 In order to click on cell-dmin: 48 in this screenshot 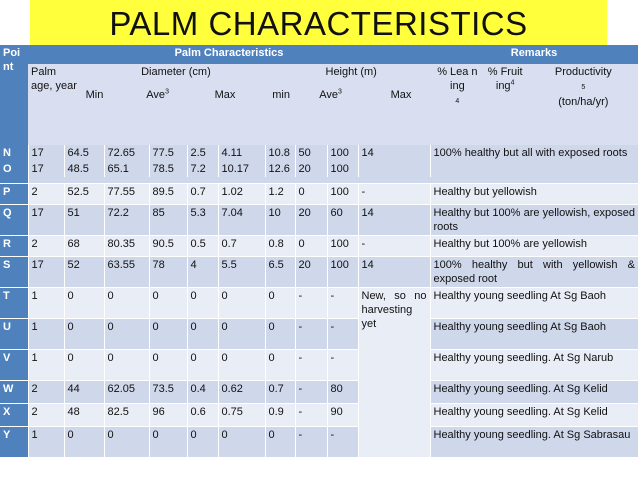, I will do `click(83, 414)`.